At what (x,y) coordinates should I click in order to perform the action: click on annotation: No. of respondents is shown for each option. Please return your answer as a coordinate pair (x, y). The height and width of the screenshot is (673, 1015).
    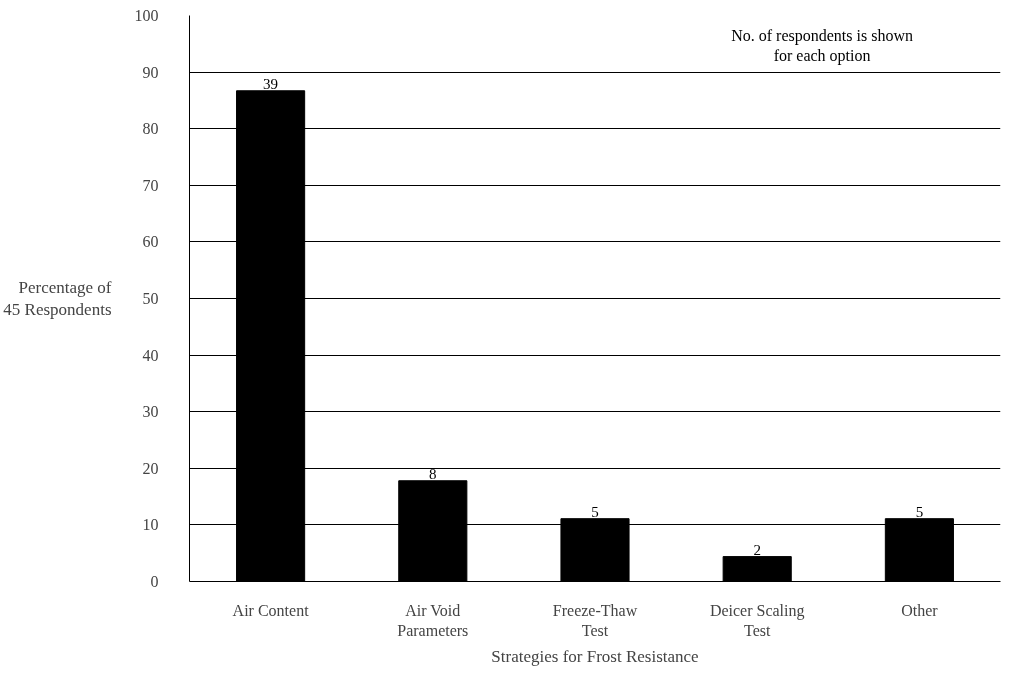
    Looking at the image, I should click on (822, 46).